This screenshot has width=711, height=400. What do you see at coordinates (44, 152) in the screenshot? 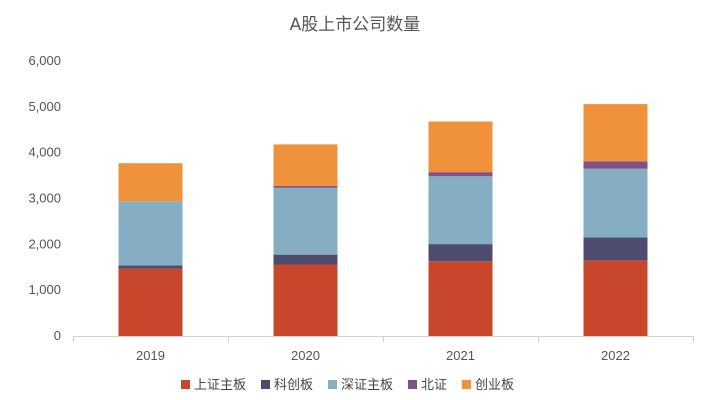
I see `y-tick-label: 4,000` at bounding box center [44, 152].